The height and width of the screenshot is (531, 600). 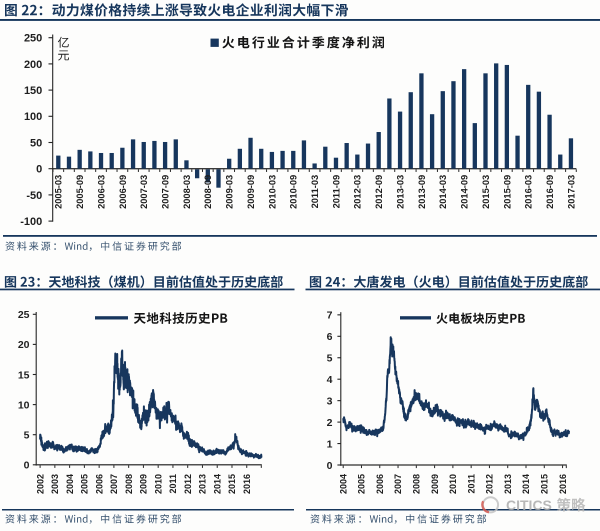 I want to click on svg-text: 2, so click(x=330, y=423).